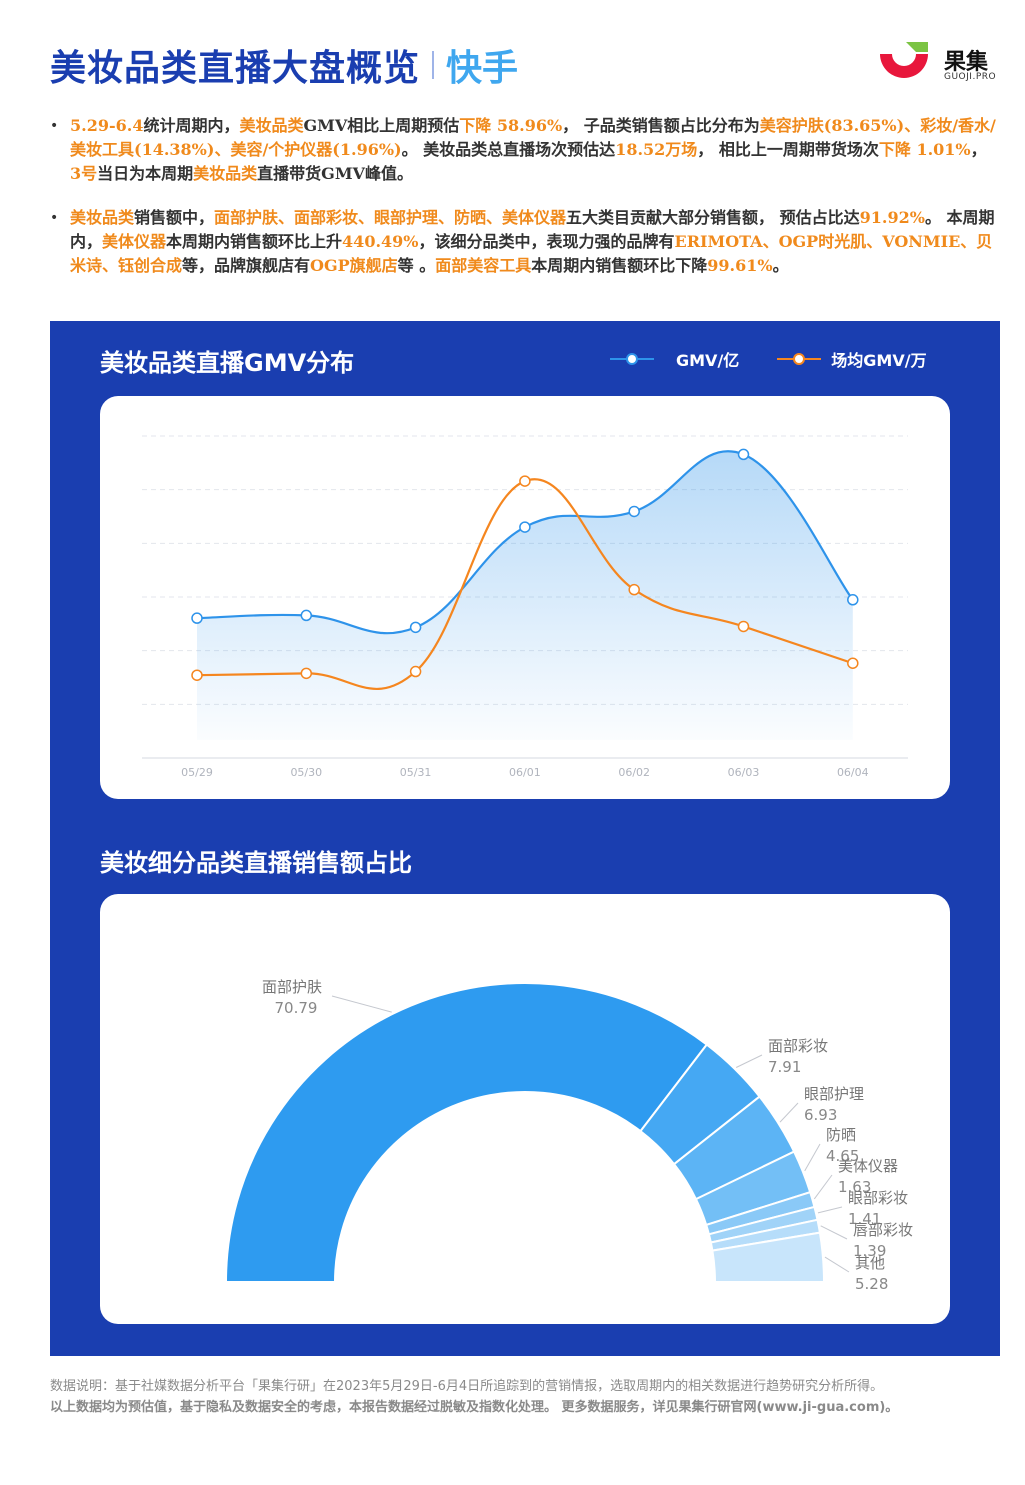  Describe the element at coordinates (941, 65) in the screenshot. I see `brand-logo: 果集 GUOJI.PRO` at that location.